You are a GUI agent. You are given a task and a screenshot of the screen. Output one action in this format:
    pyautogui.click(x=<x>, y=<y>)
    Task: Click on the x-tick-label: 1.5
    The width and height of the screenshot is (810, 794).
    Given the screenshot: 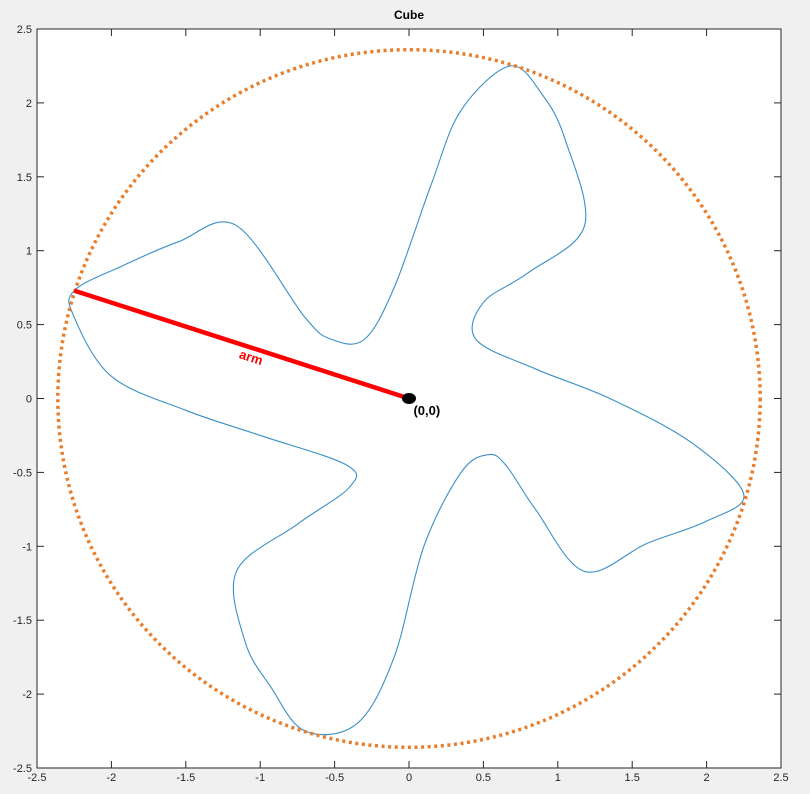 What is the action you would take?
    pyautogui.click(x=632, y=778)
    